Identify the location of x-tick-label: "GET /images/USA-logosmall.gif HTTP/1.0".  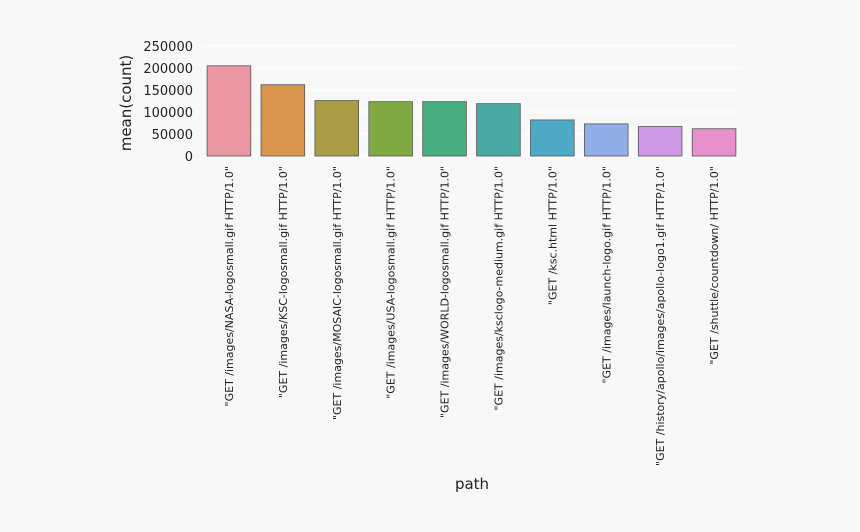
(391, 282).